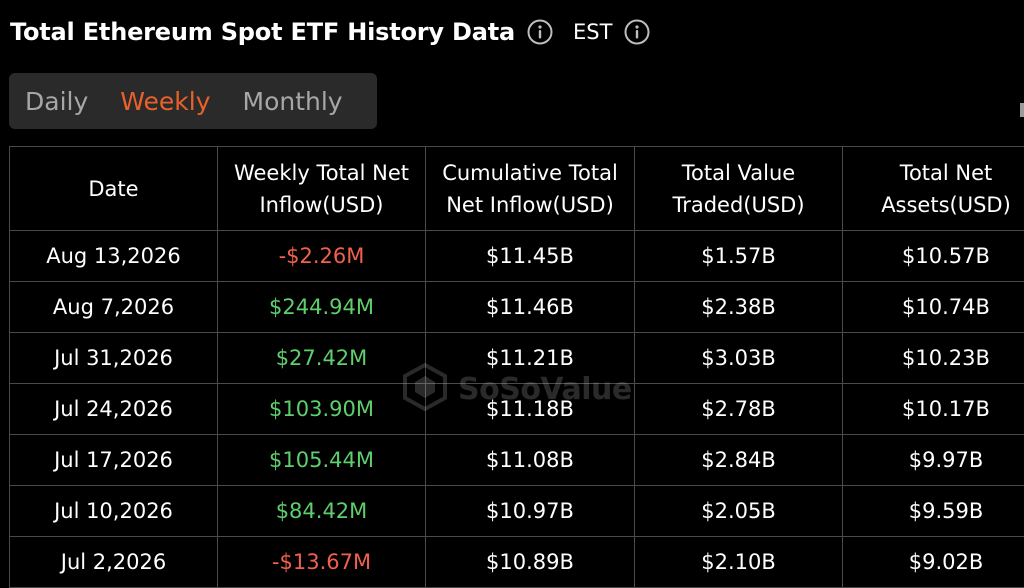 The height and width of the screenshot is (588, 1024). What do you see at coordinates (530, 256) in the screenshot?
I see `cell-cumulative: $11.45B` at bounding box center [530, 256].